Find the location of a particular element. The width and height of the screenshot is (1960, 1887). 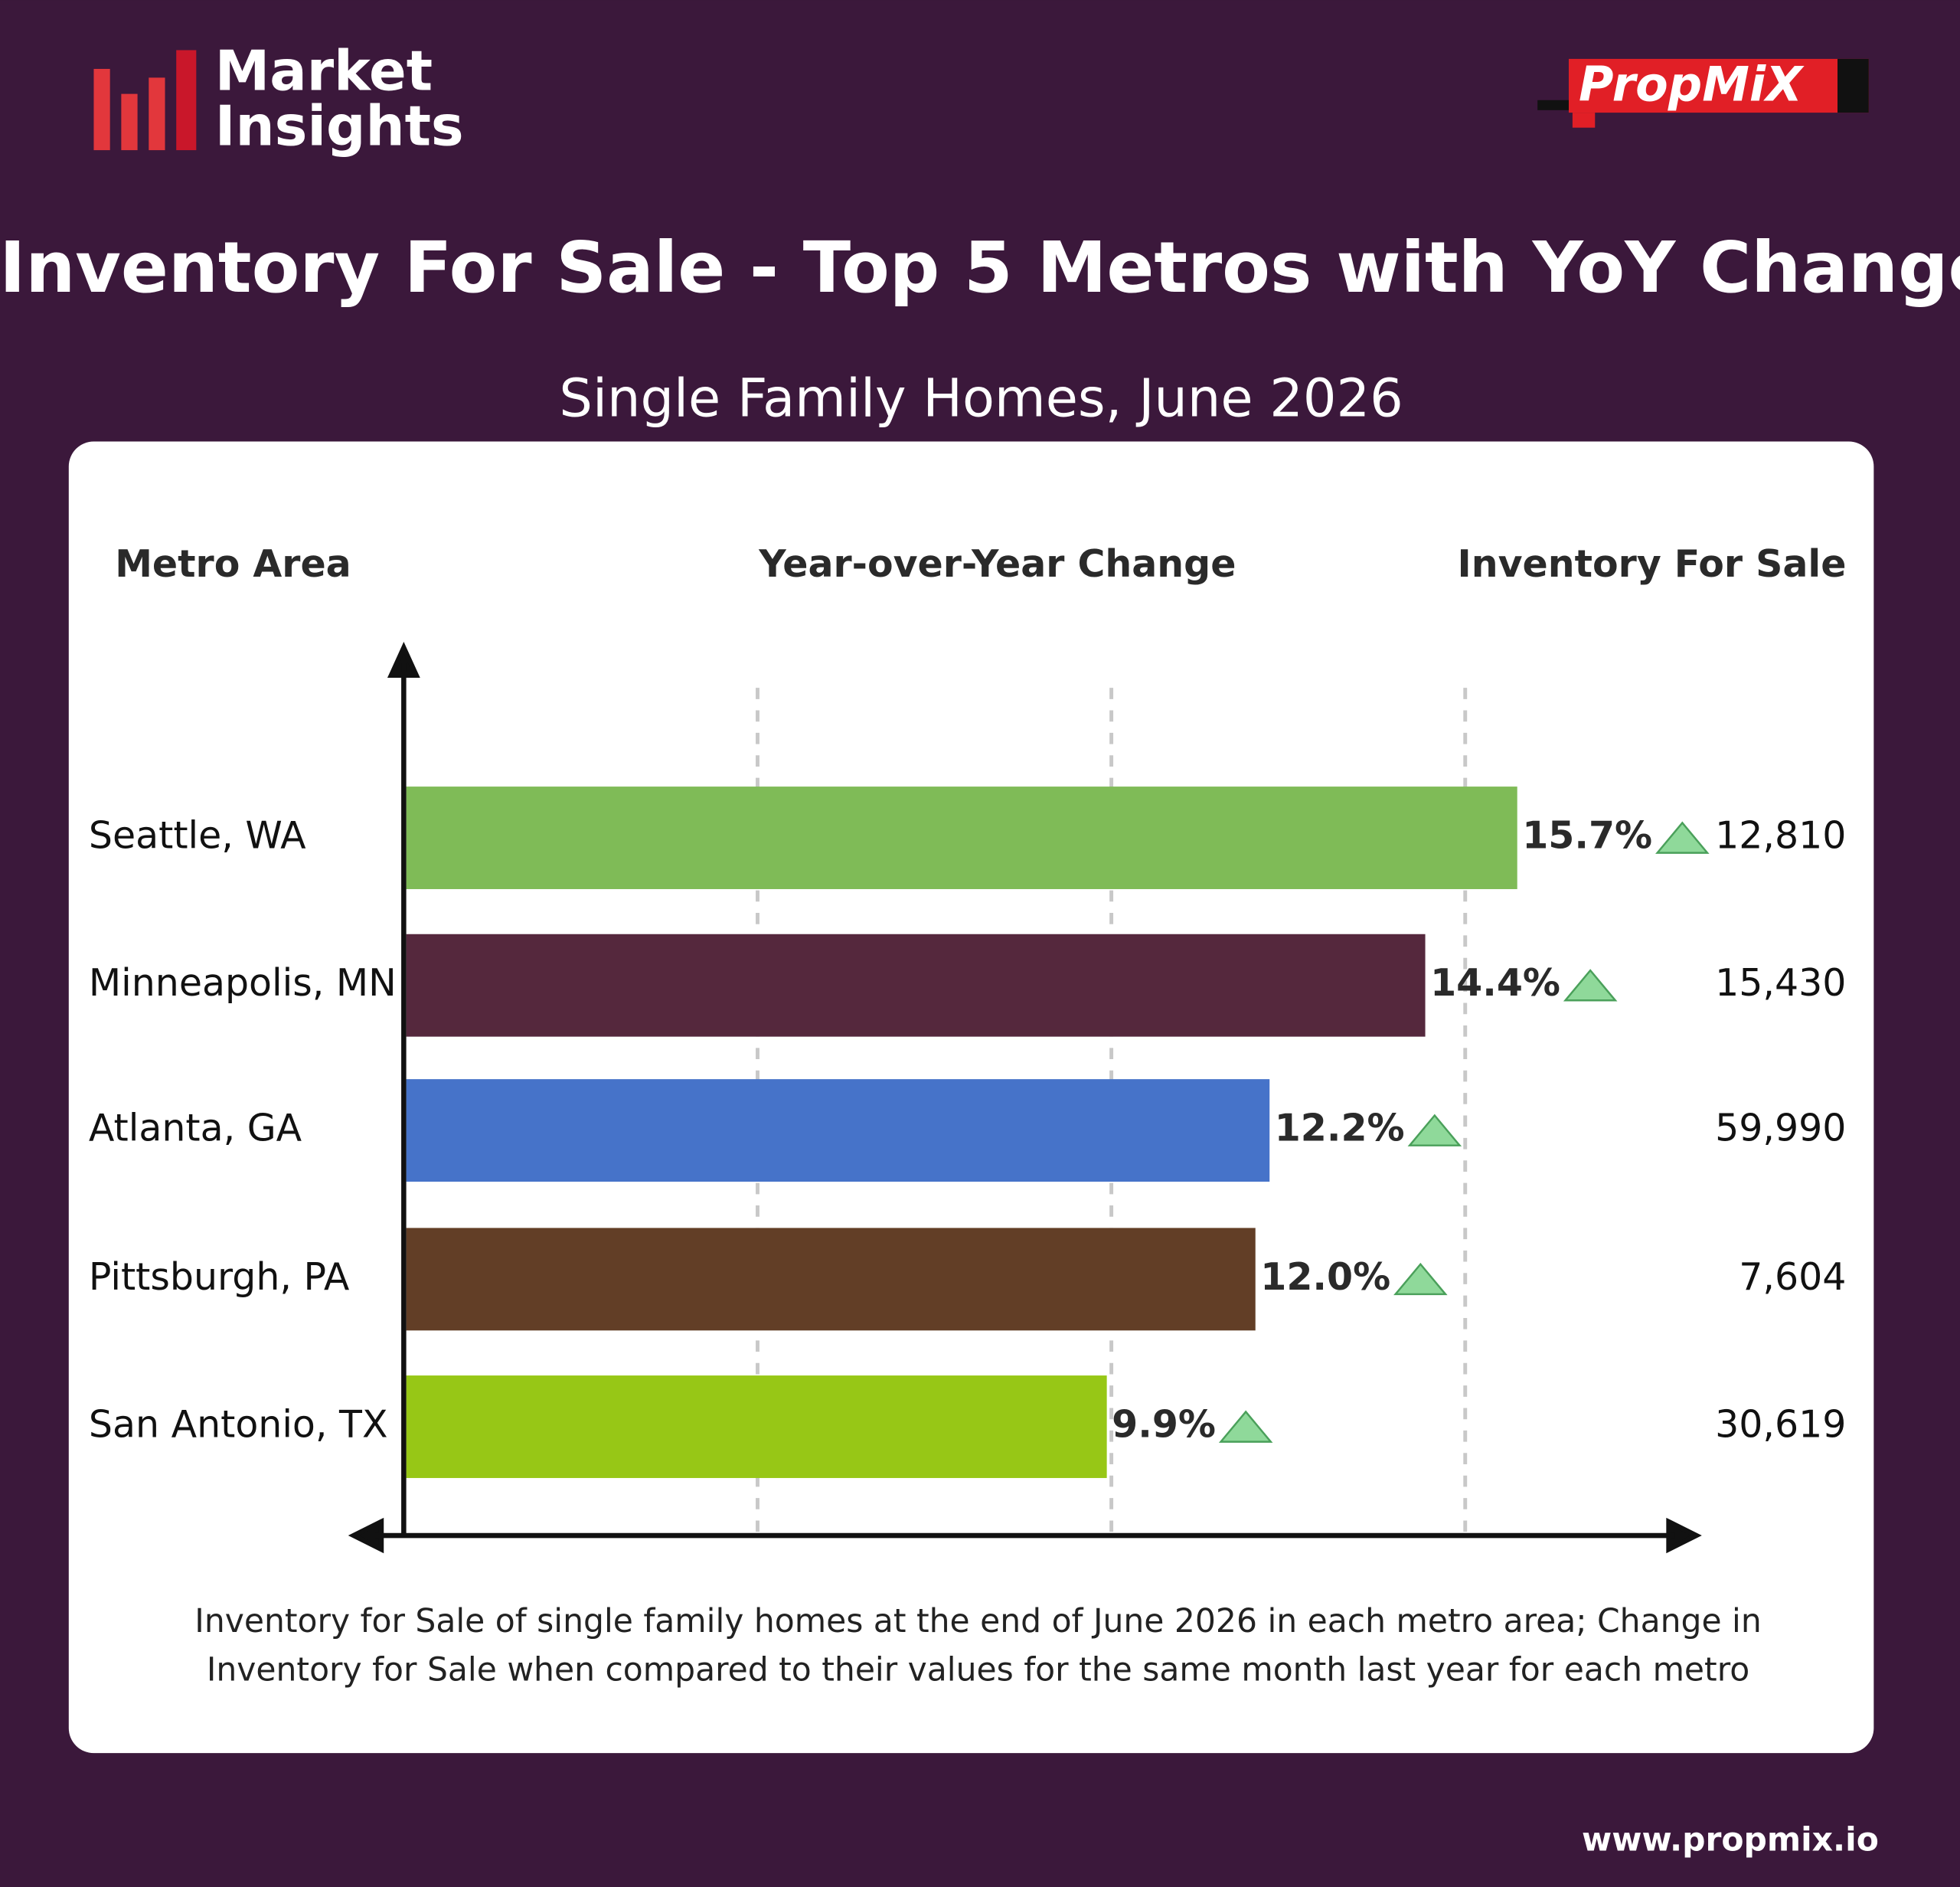

logo: PropMiX is located at coordinates (1692, 85).